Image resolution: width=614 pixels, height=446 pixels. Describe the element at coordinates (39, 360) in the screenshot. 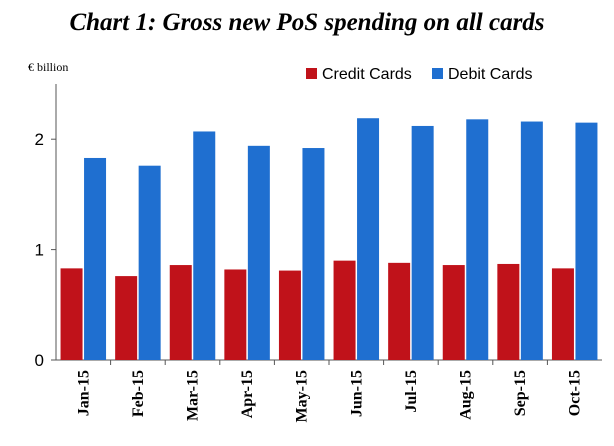

I see `y-tick-label: 0` at that location.